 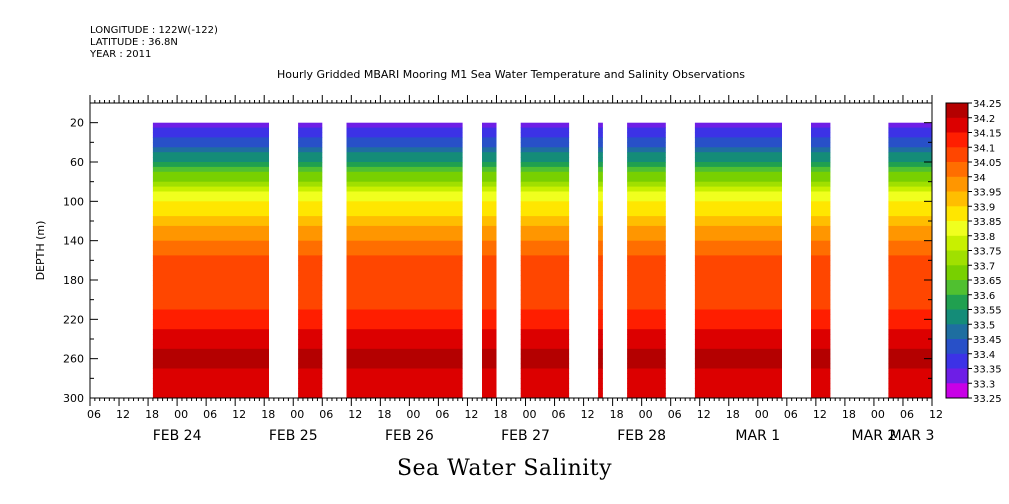 I want to click on x-tick-label: 00, so click(x=646, y=414).